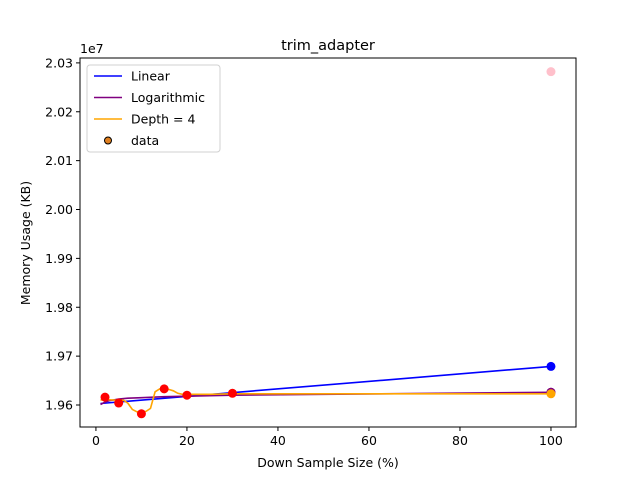 Image resolution: width=640 pixels, height=480 pixels. Describe the element at coordinates (278, 440) in the screenshot. I see `x-tick-label: 40` at that location.